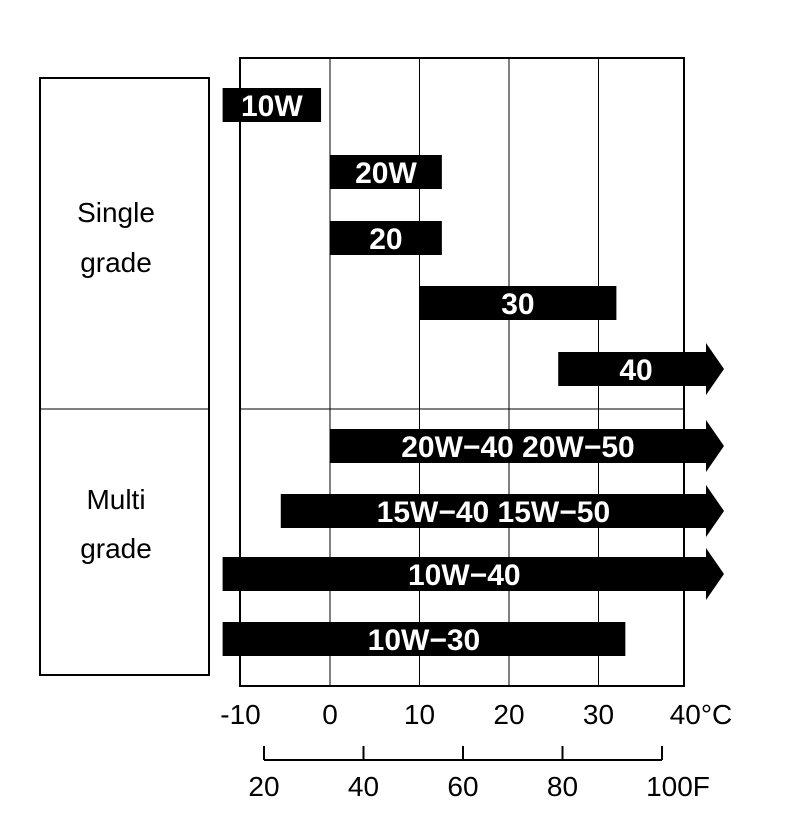  I want to click on fahrenheit-tick-label: 80, so click(562, 786).